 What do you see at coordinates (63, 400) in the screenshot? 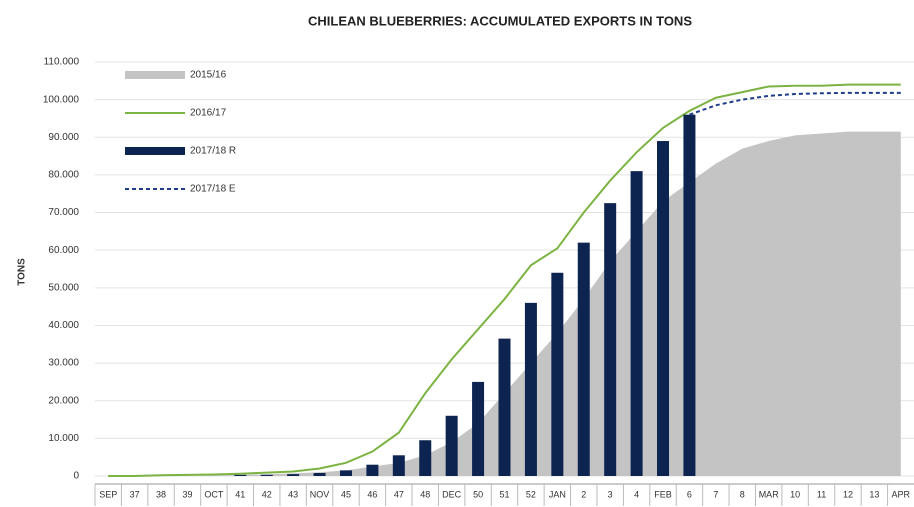
I see `y-tick-label: 20.000` at bounding box center [63, 400].